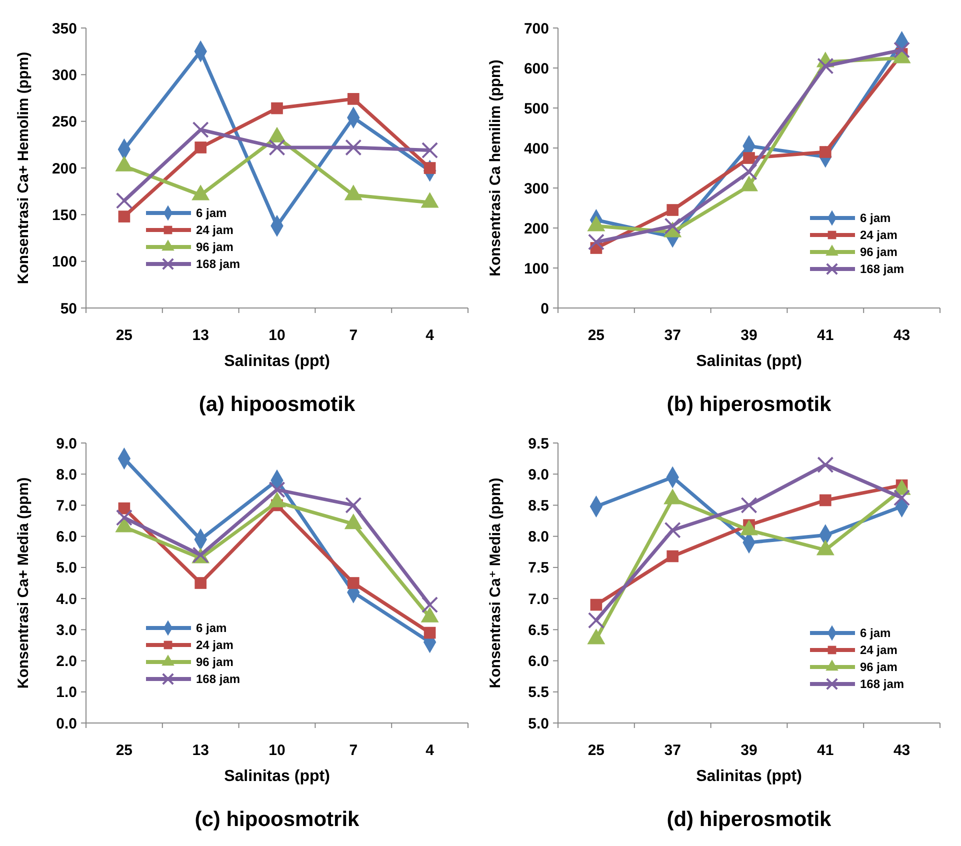  What do you see at coordinates (536, 229) in the screenshot?
I see `y-tick-label: 200` at bounding box center [536, 229].